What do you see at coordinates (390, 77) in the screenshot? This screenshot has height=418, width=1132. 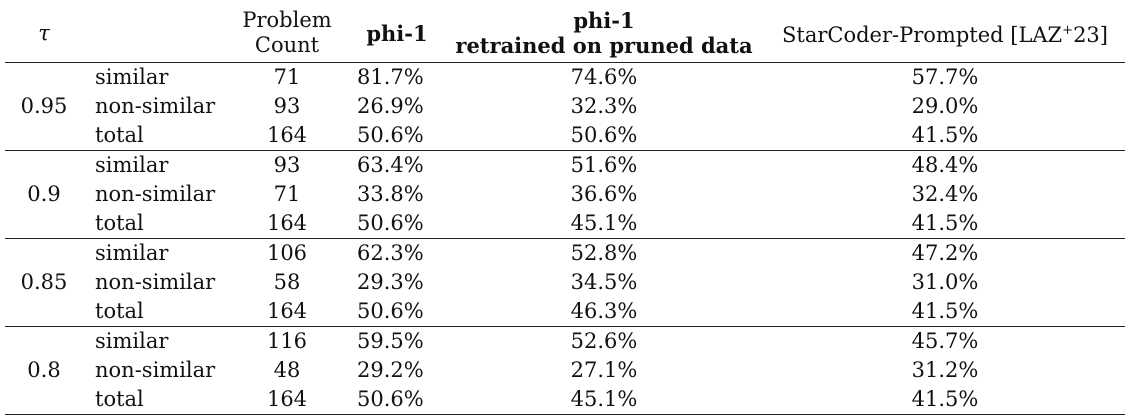 I see `phi1-cell: 81.7%` at bounding box center [390, 77].